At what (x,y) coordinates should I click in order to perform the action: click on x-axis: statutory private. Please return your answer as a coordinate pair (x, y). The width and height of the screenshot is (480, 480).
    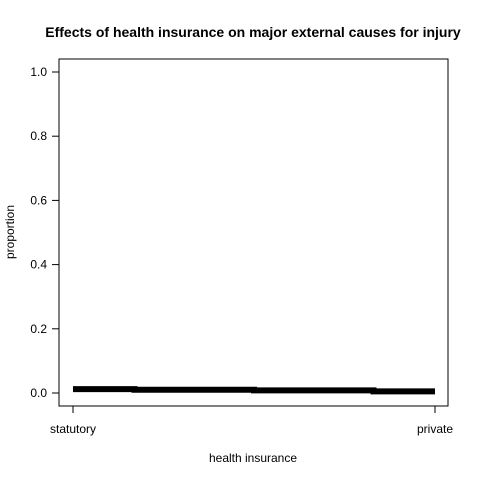
    Looking at the image, I should click on (251, 420).